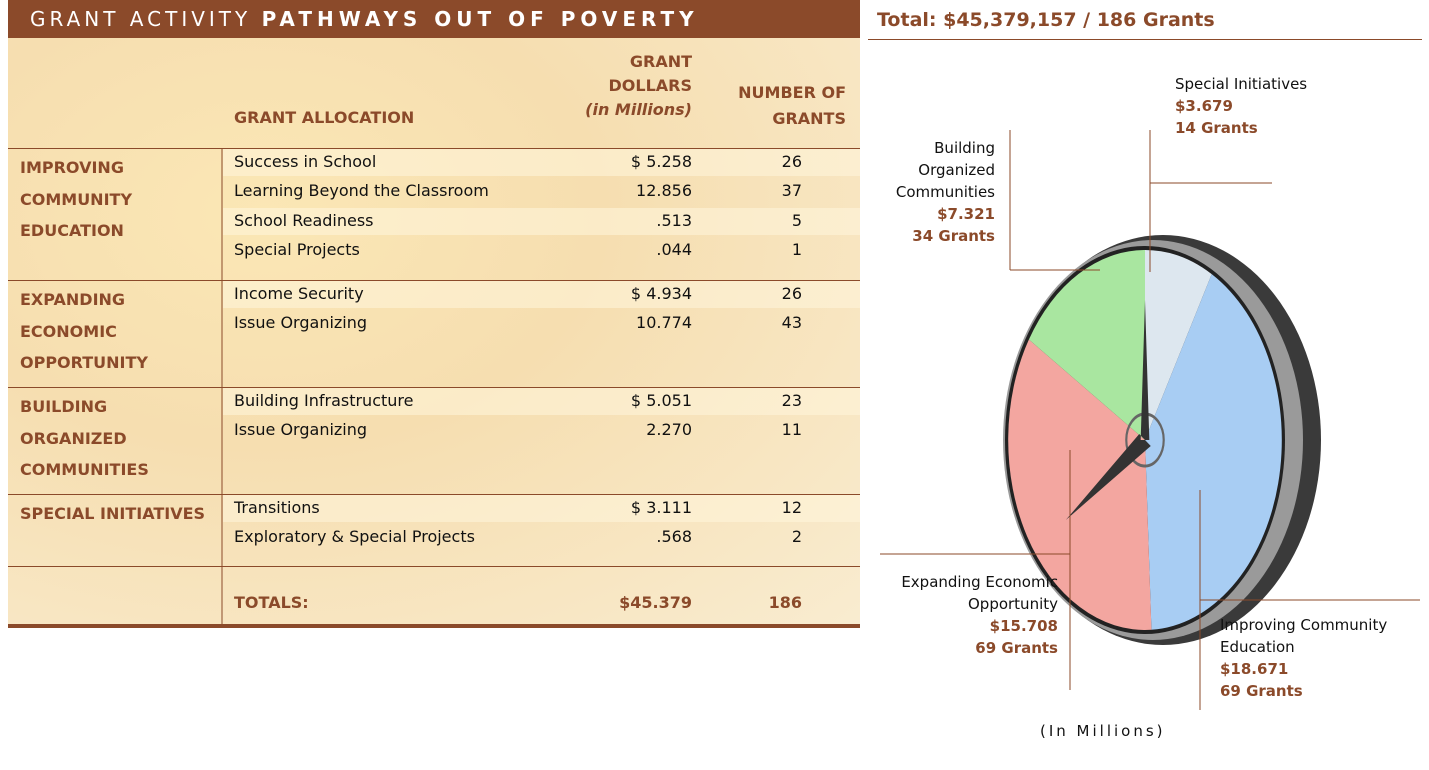  What do you see at coordinates (1304, 636) in the screenshot?
I see `slice-category: Improving Community Education` at bounding box center [1304, 636].